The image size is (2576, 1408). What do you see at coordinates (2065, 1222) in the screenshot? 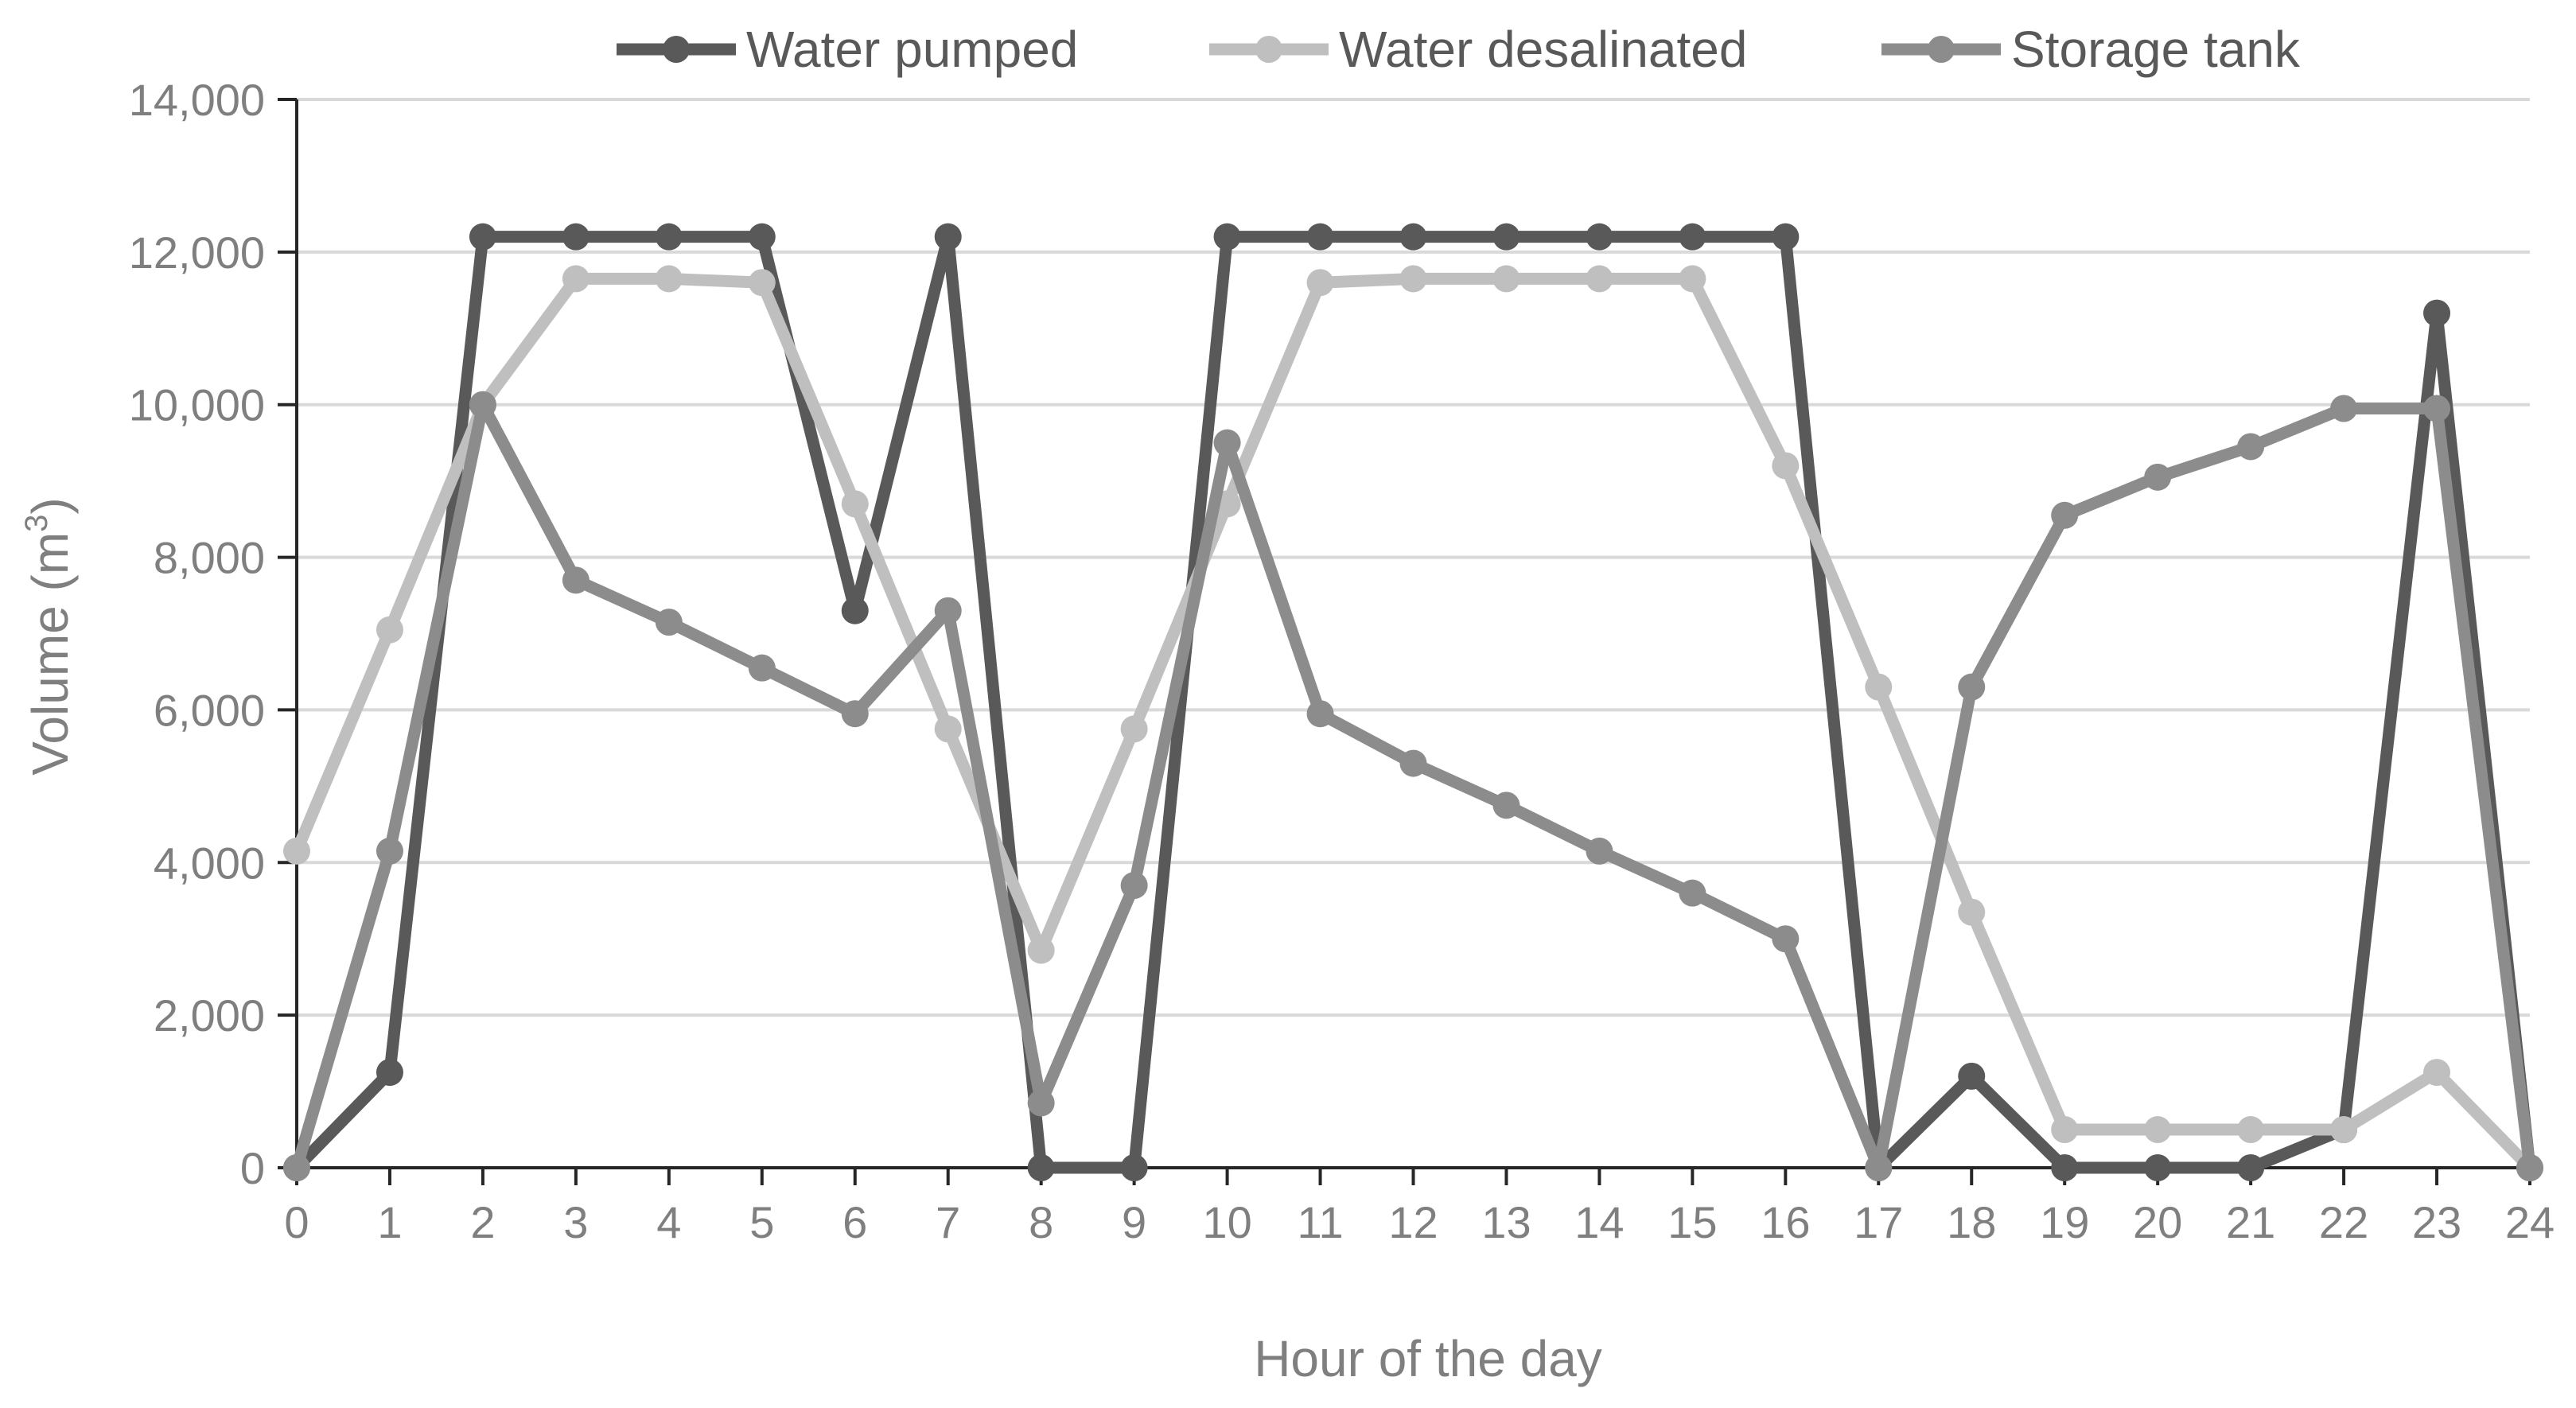
I see `x-tick-label: 19` at bounding box center [2065, 1222].